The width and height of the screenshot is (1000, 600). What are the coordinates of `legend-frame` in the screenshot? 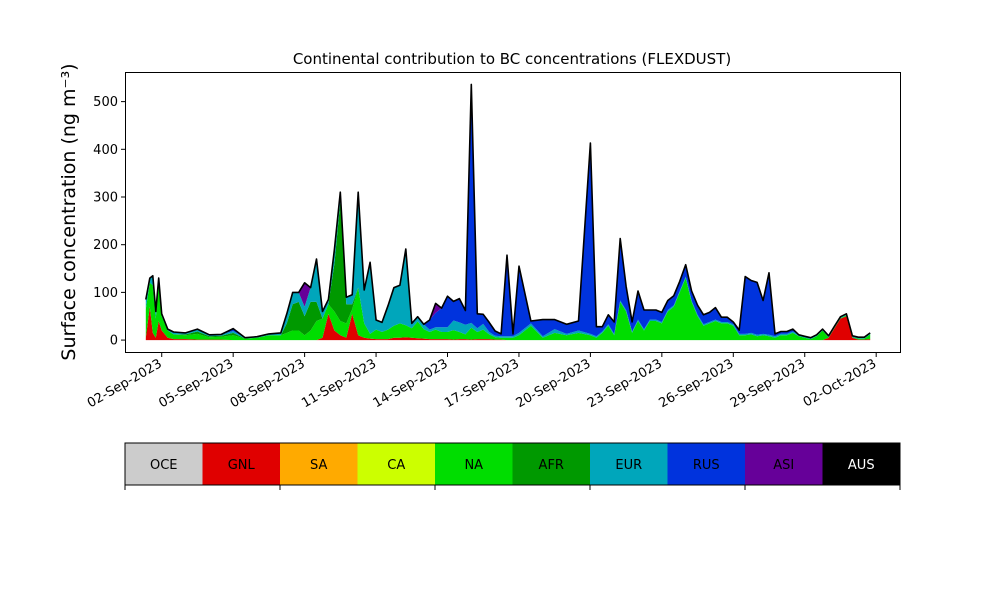 It's located at (512, 464).